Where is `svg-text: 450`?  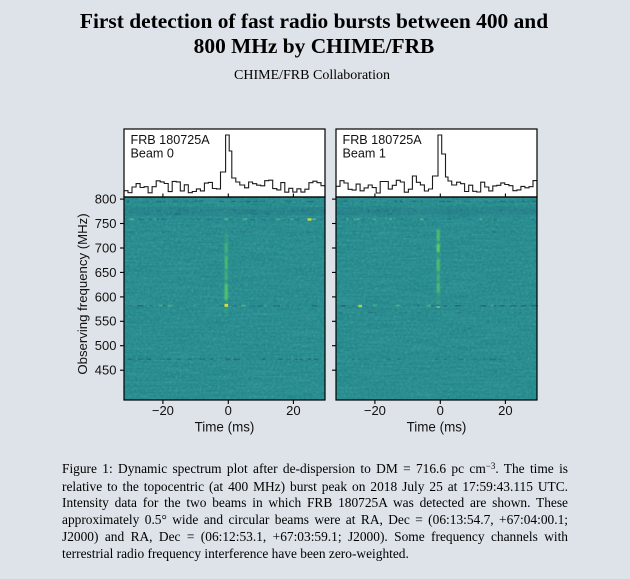
svg-text: 450 is located at coordinates (106, 370).